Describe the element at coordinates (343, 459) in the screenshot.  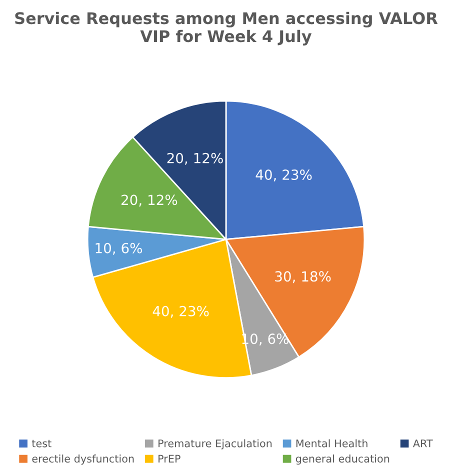
I see `legend-label: general education` at that location.